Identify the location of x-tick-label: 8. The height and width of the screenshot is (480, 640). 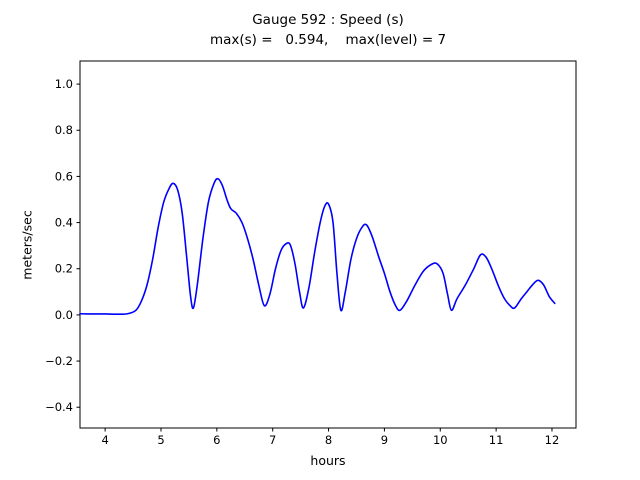
(328, 440).